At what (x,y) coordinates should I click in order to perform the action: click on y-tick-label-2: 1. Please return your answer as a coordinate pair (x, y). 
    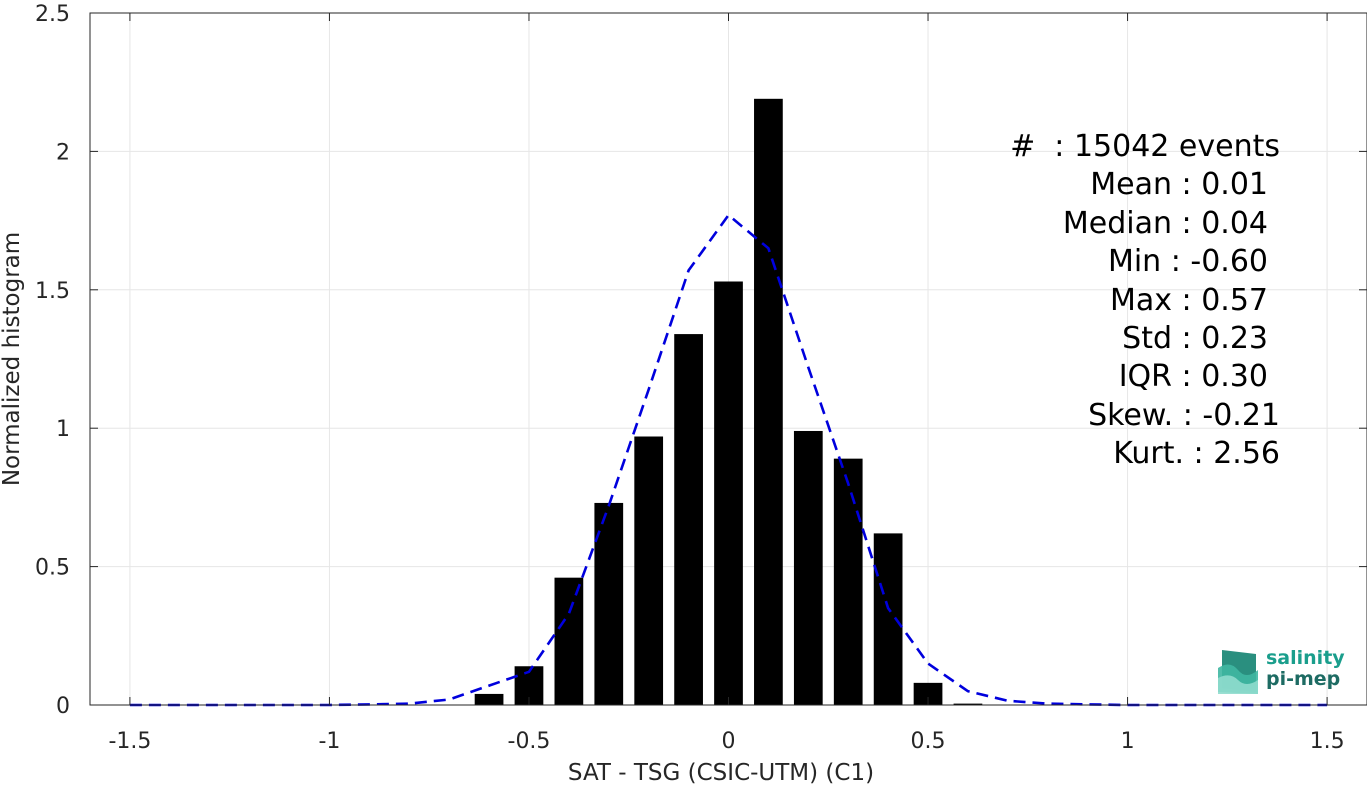
    Looking at the image, I should click on (63, 429).